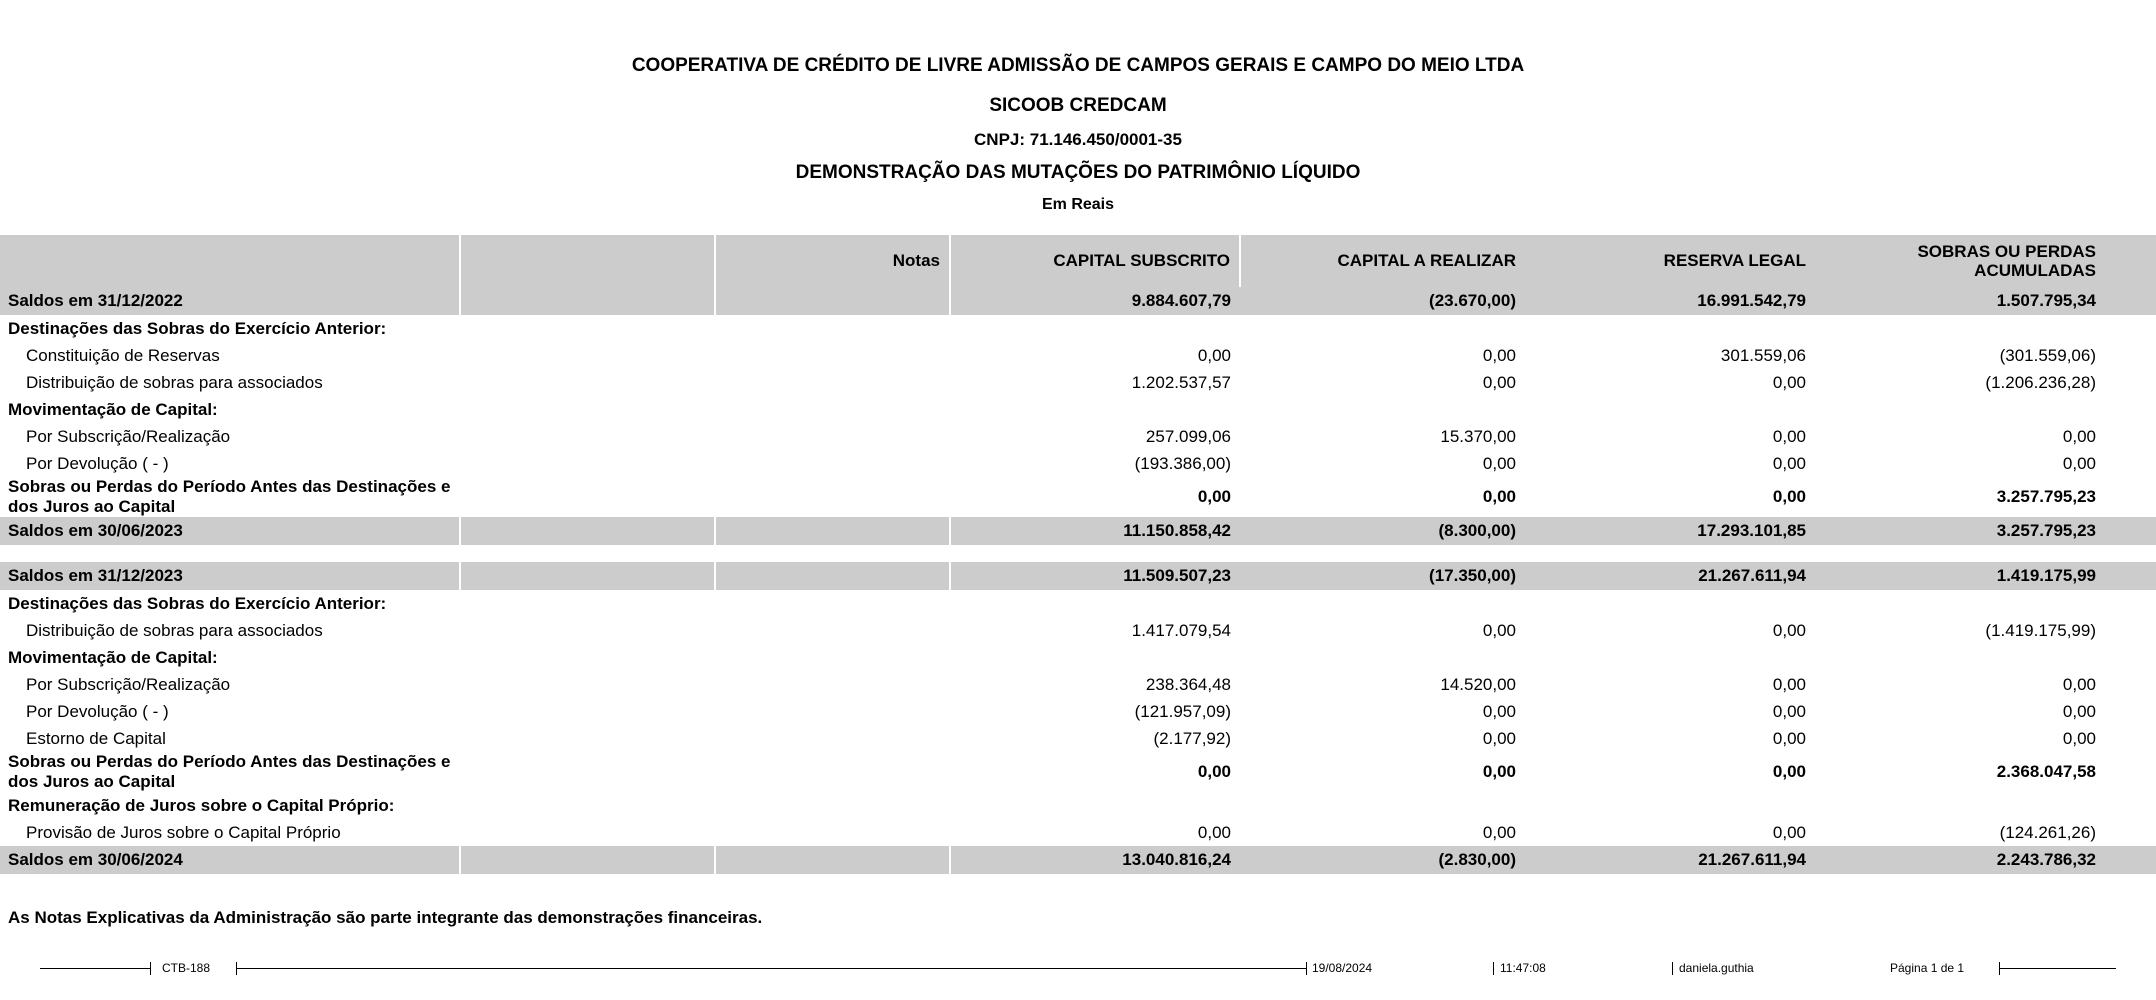 This screenshot has width=2156, height=1000. I want to click on cell-reserva-legal: 301.559,06, so click(1763, 355).